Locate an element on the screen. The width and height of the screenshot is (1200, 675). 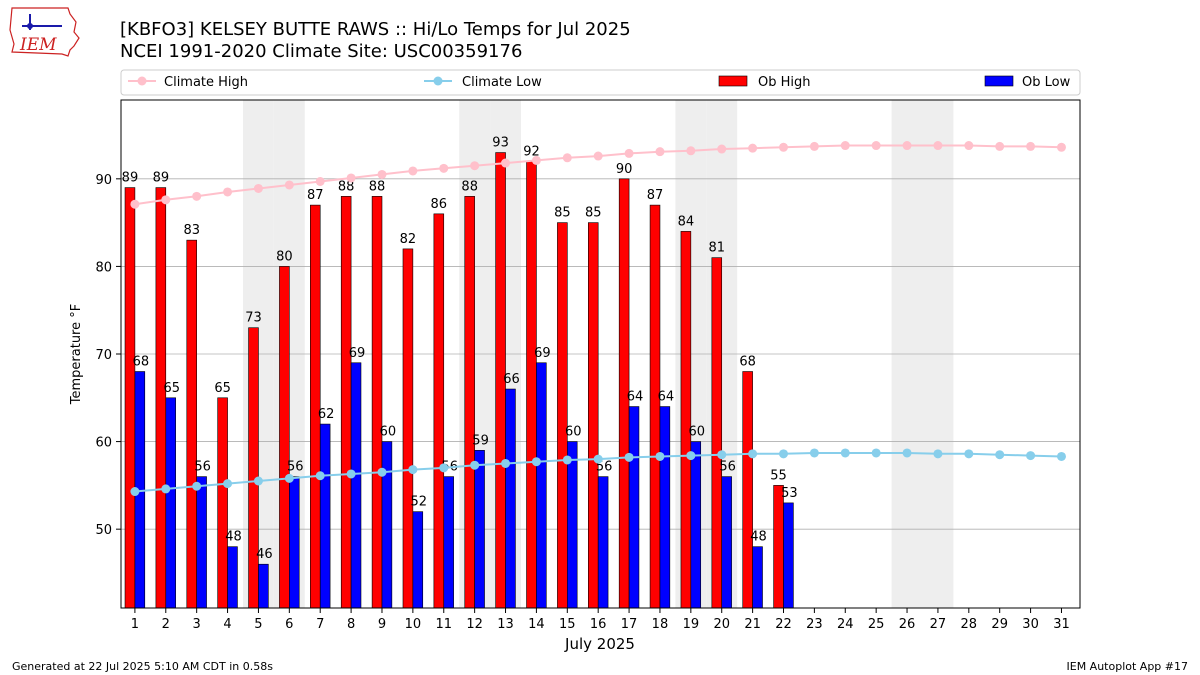
ob-high-label-21: 68 is located at coordinates (747, 362).